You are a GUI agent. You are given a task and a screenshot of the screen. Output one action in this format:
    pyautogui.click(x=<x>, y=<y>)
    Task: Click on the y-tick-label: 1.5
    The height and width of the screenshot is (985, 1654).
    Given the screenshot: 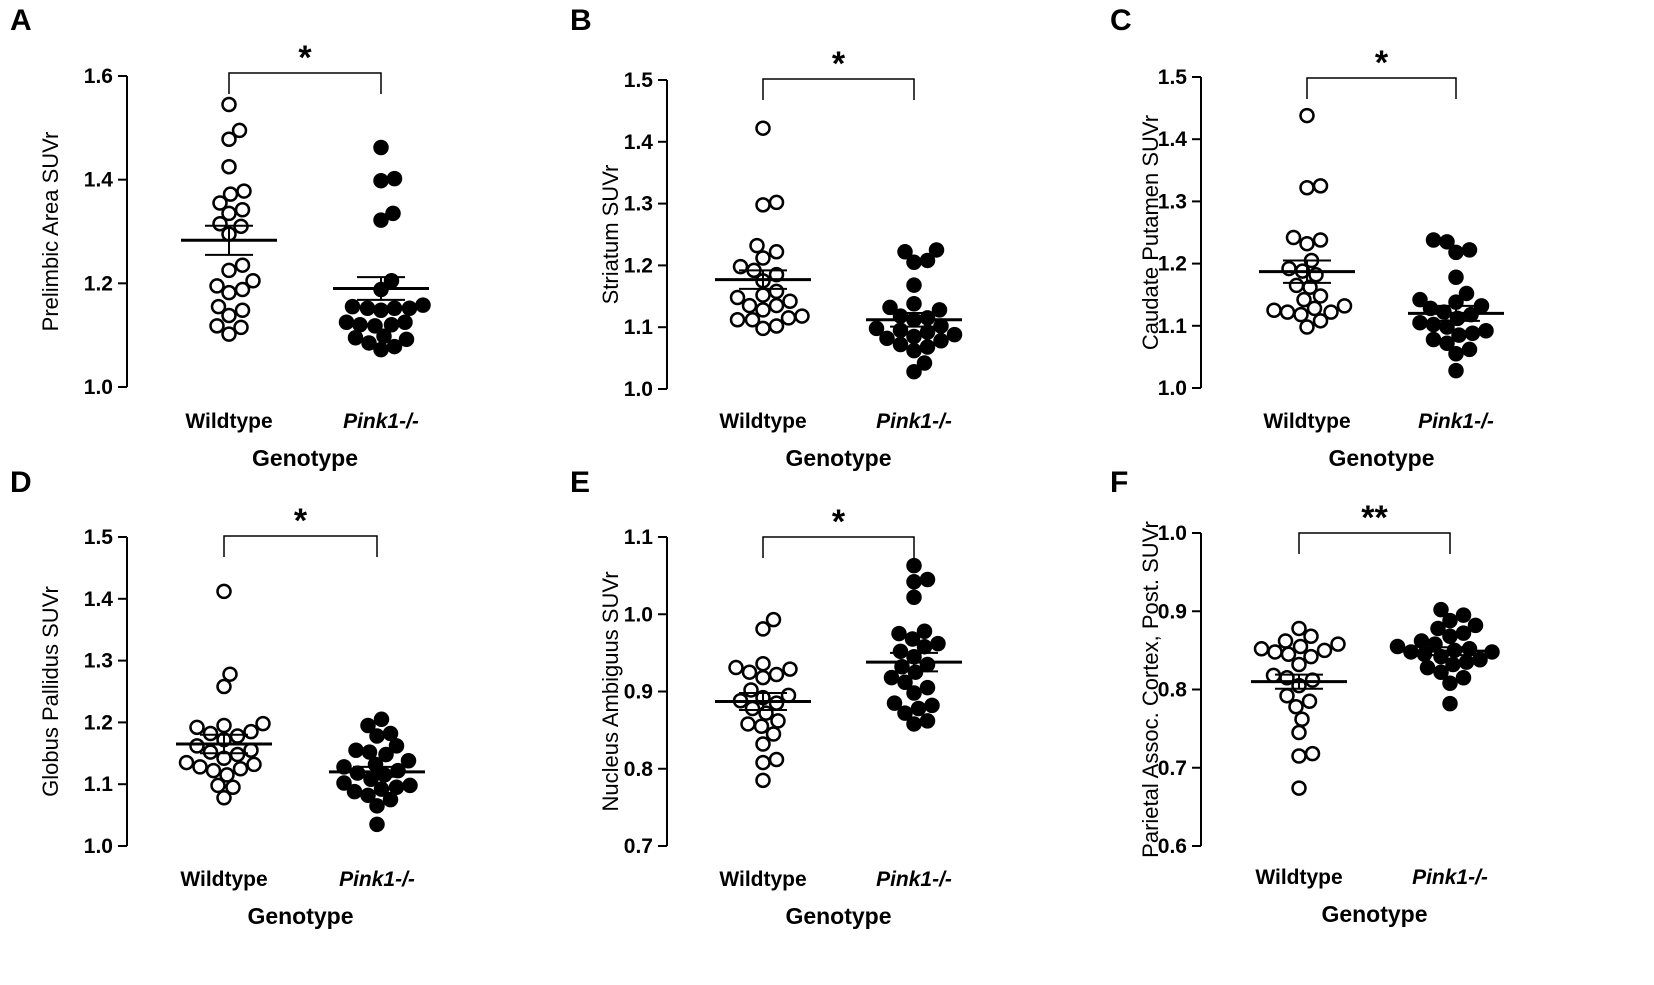 What is the action you would take?
    pyautogui.click(x=639, y=80)
    